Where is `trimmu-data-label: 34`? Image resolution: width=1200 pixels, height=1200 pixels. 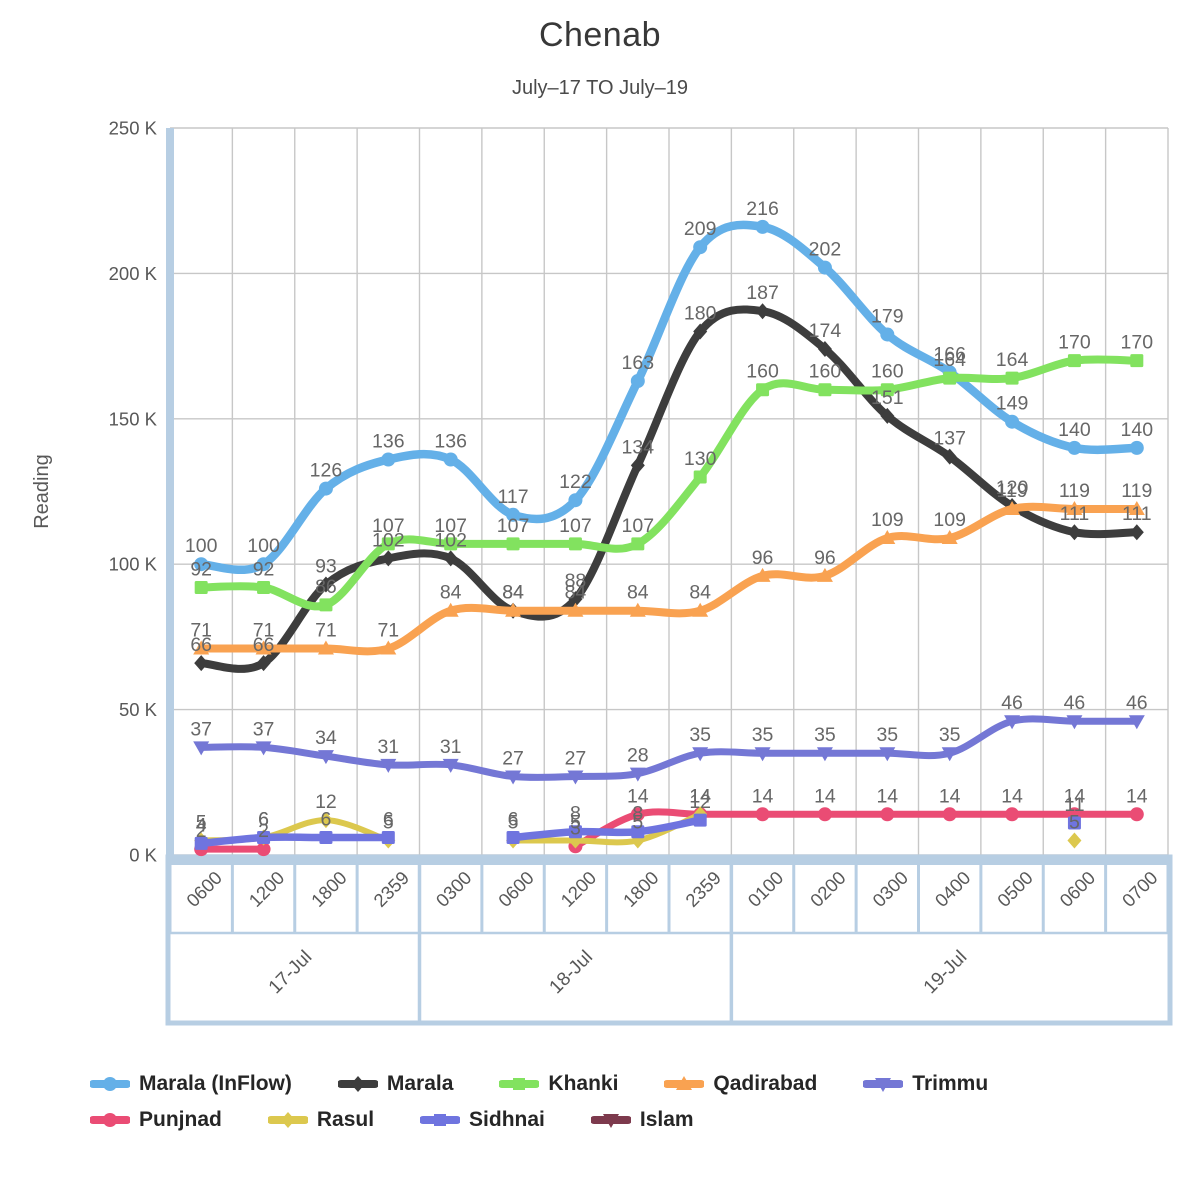 trimmu-data-label: 34 is located at coordinates (326, 738).